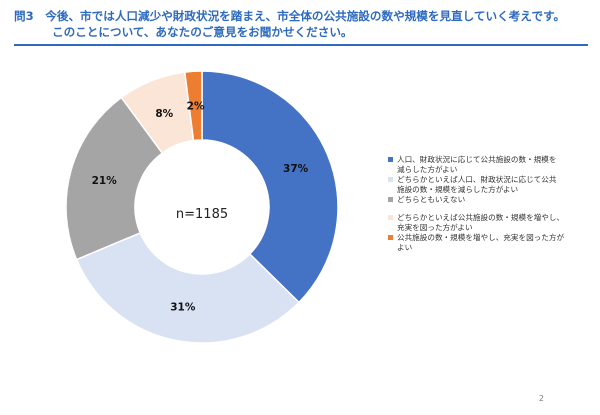 The image size is (600, 415). Describe the element at coordinates (164, 114) in the screenshot. I see `slice-data-label: 8%` at that location.